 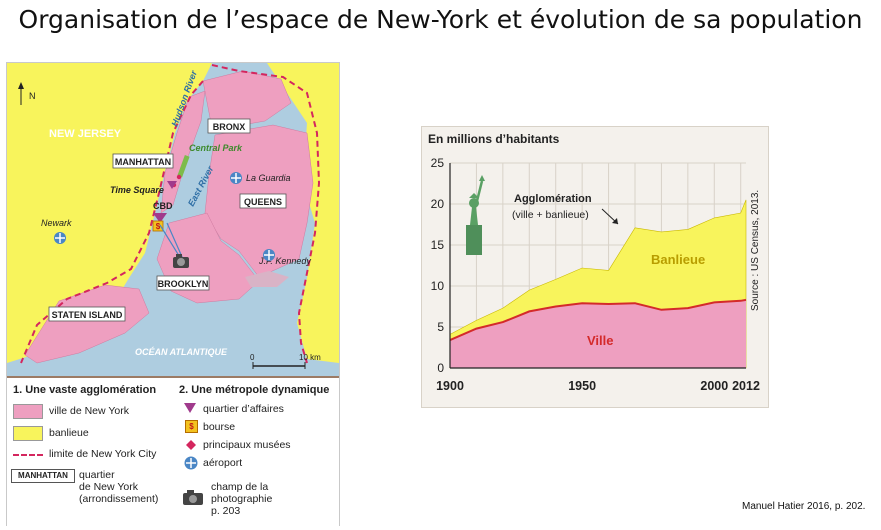 I want to click on city-limit-east, so click(x=266, y=214).